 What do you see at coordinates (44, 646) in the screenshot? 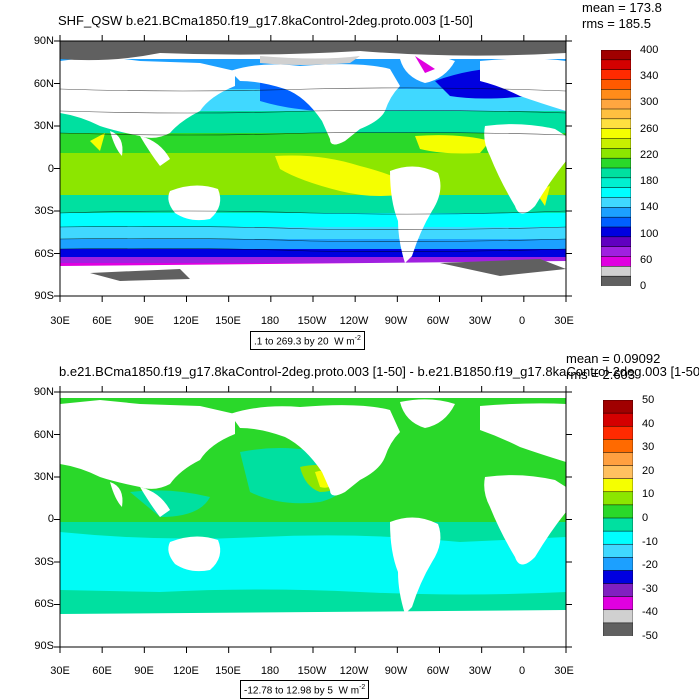
I see `panel2-lat-label: 90S` at bounding box center [44, 646].